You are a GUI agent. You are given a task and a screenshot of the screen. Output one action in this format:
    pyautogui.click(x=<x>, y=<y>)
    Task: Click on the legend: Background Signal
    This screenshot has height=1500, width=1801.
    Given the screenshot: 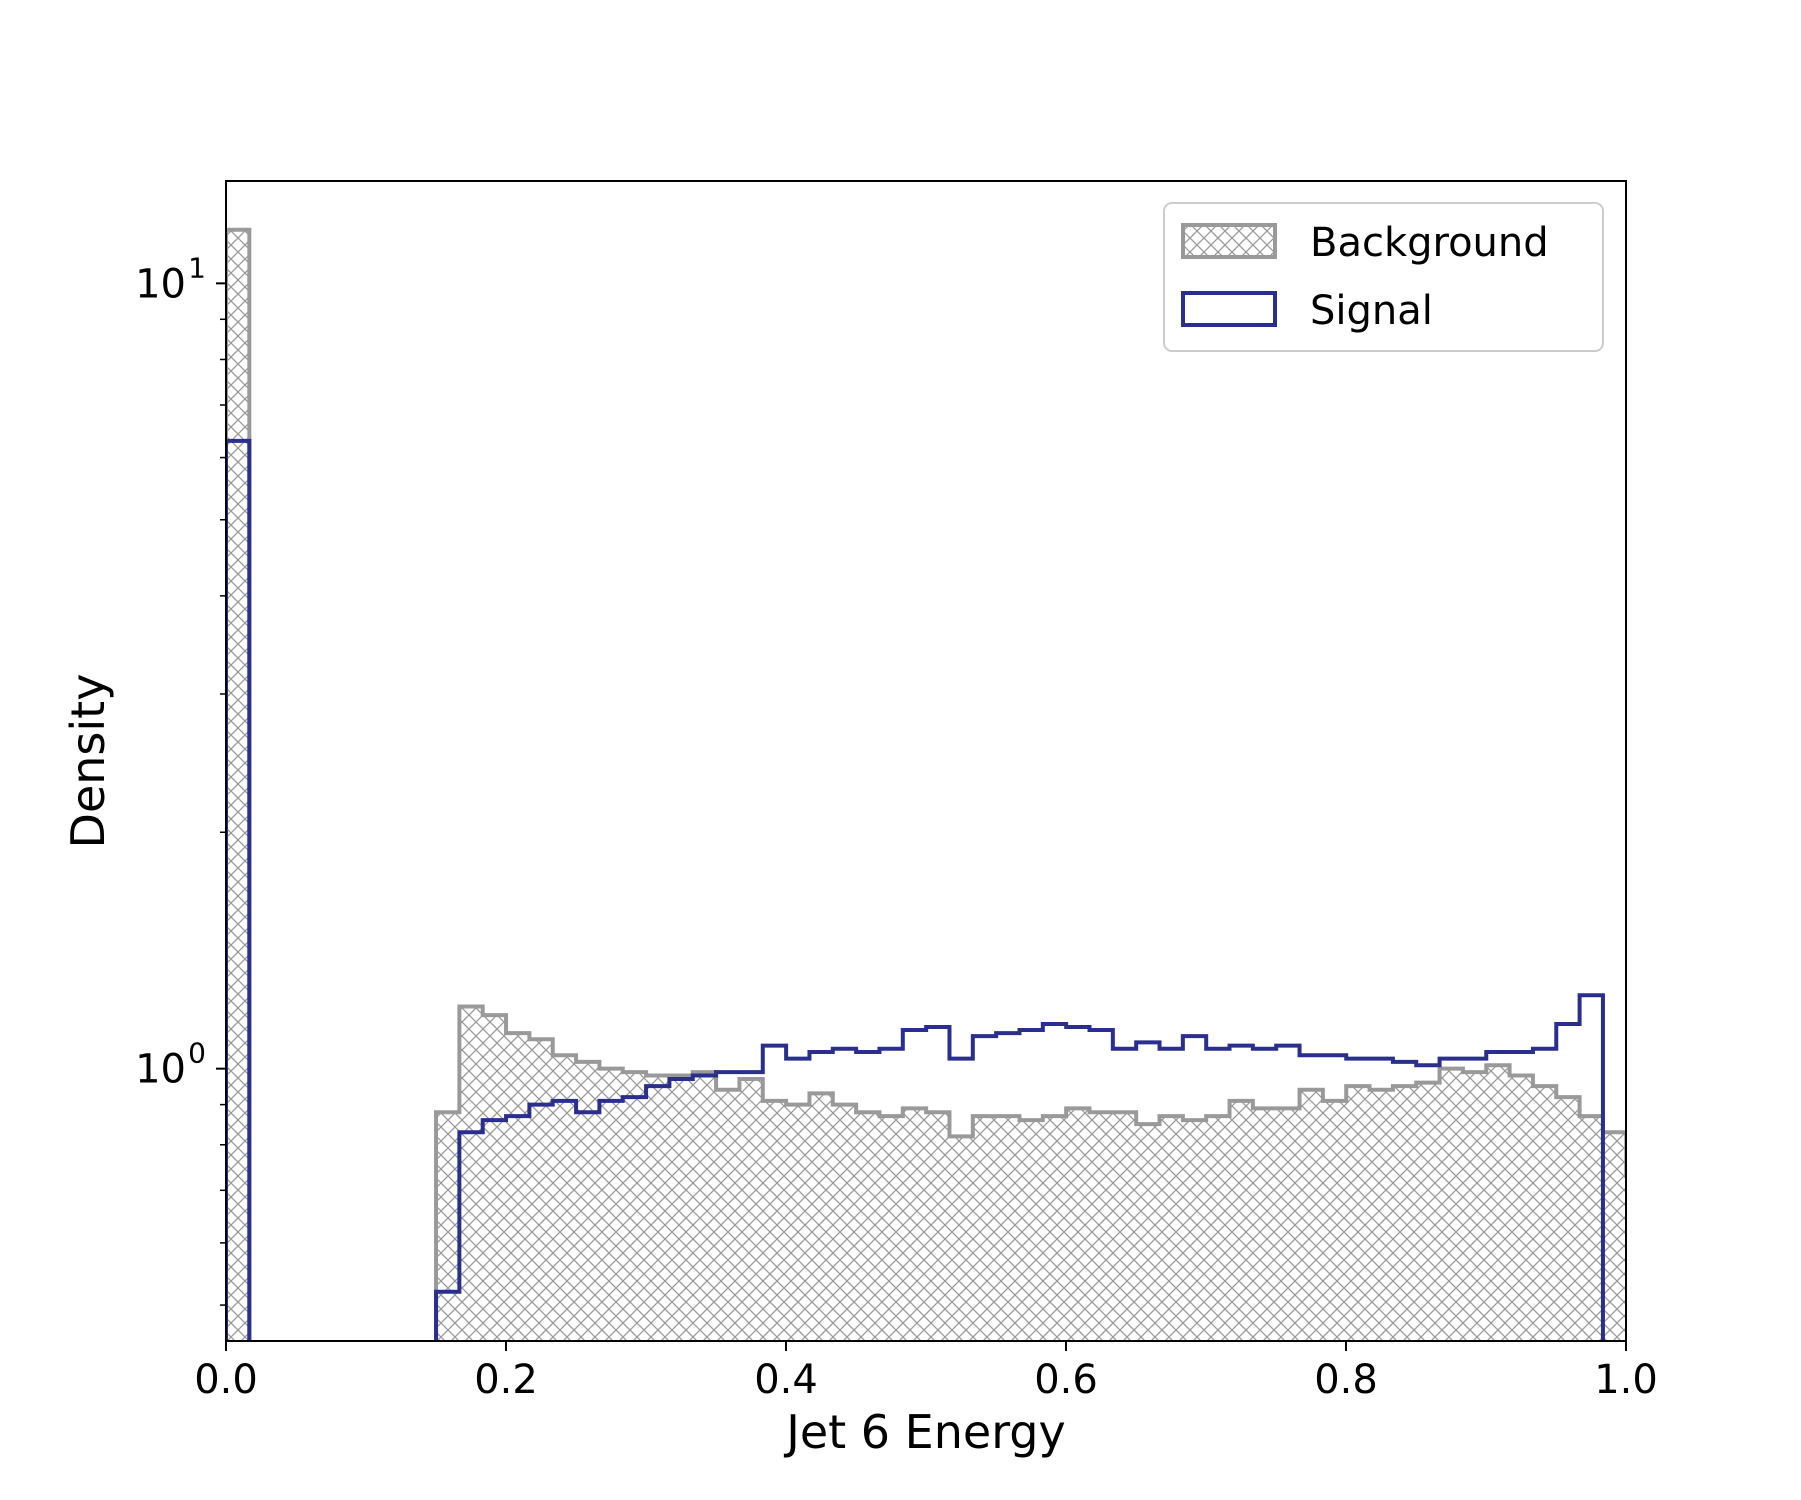 What is the action you would take?
    pyautogui.click(x=1383, y=277)
    